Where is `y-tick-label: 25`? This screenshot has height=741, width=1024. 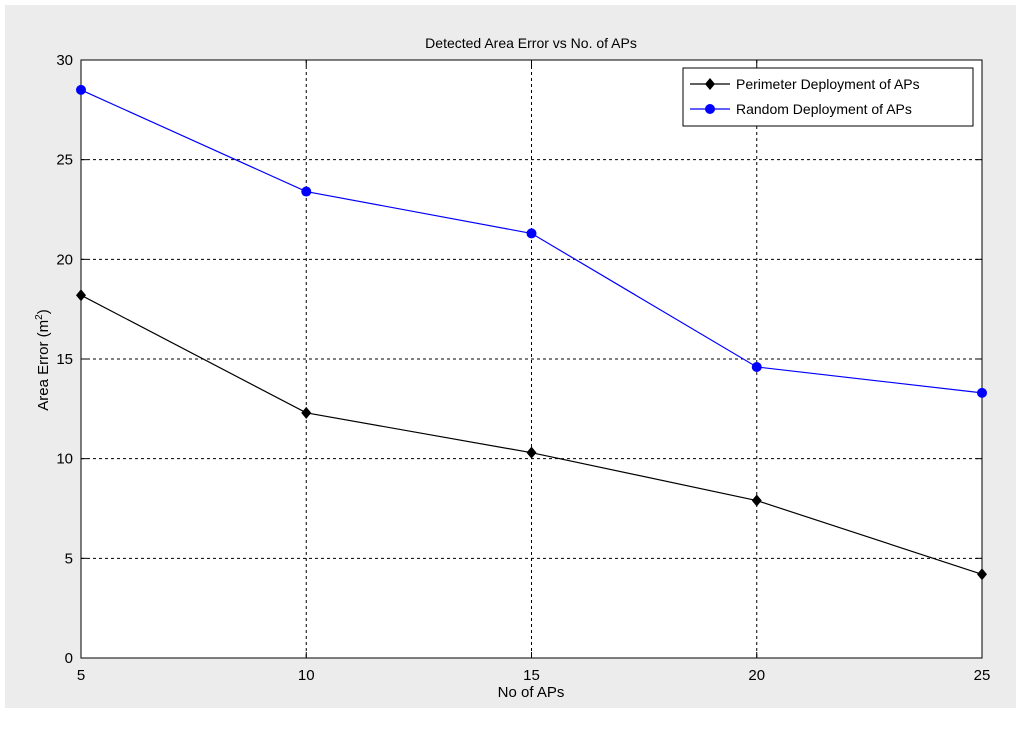
y-tick-label: 25 is located at coordinates (64, 160).